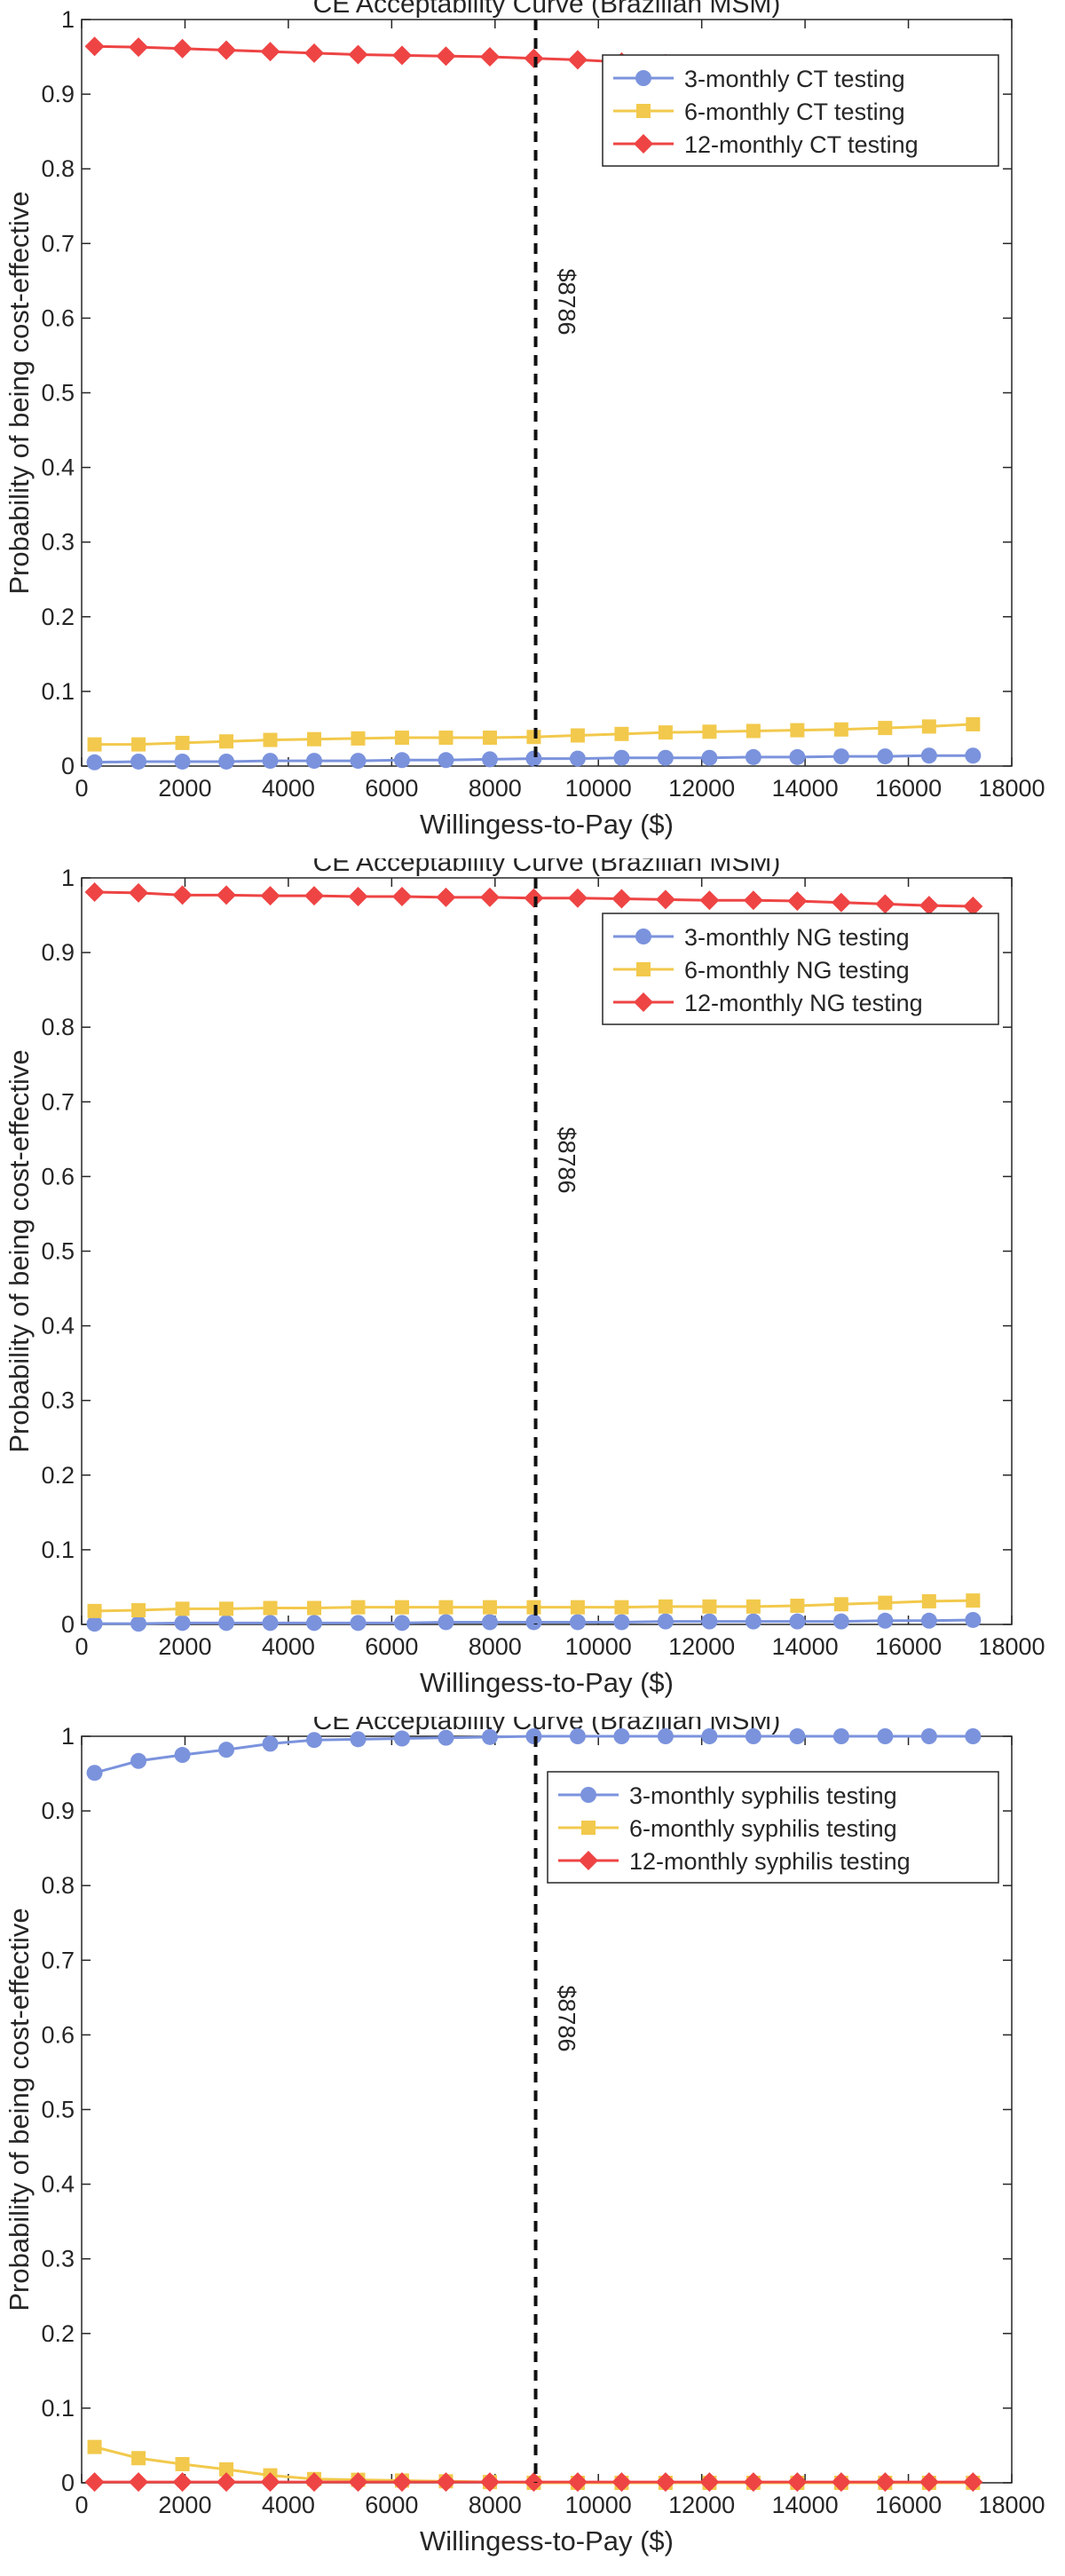  What do you see at coordinates (58, 617) in the screenshot?
I see `y-tick-label: 0.2` at bounding box center [58, 617].